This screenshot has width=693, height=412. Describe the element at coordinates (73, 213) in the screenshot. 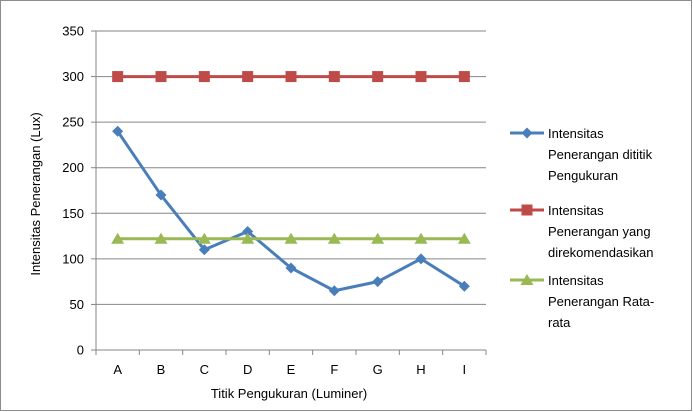

I see `y-tick-label: 150` at that location.